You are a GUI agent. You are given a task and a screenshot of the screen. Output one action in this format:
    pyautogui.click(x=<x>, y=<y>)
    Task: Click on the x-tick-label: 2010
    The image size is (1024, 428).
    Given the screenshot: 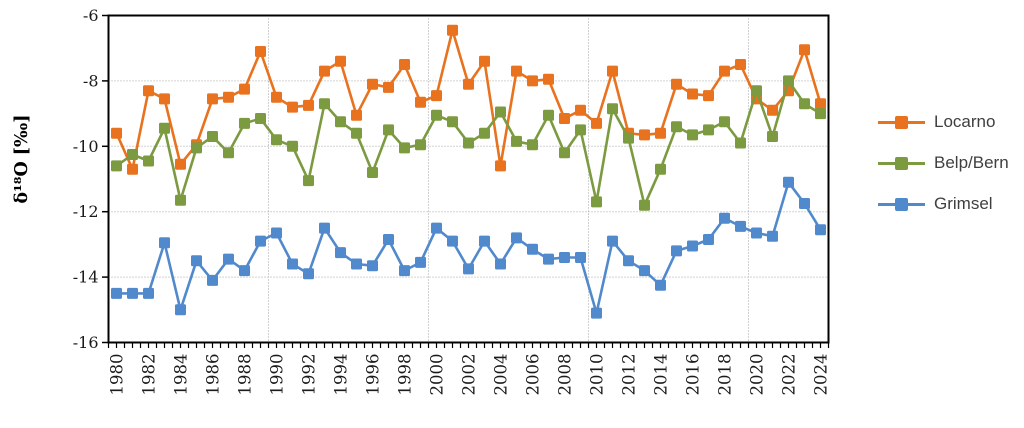 What is the action you would take?
    pyautogui.click(x=597, y=375)
    